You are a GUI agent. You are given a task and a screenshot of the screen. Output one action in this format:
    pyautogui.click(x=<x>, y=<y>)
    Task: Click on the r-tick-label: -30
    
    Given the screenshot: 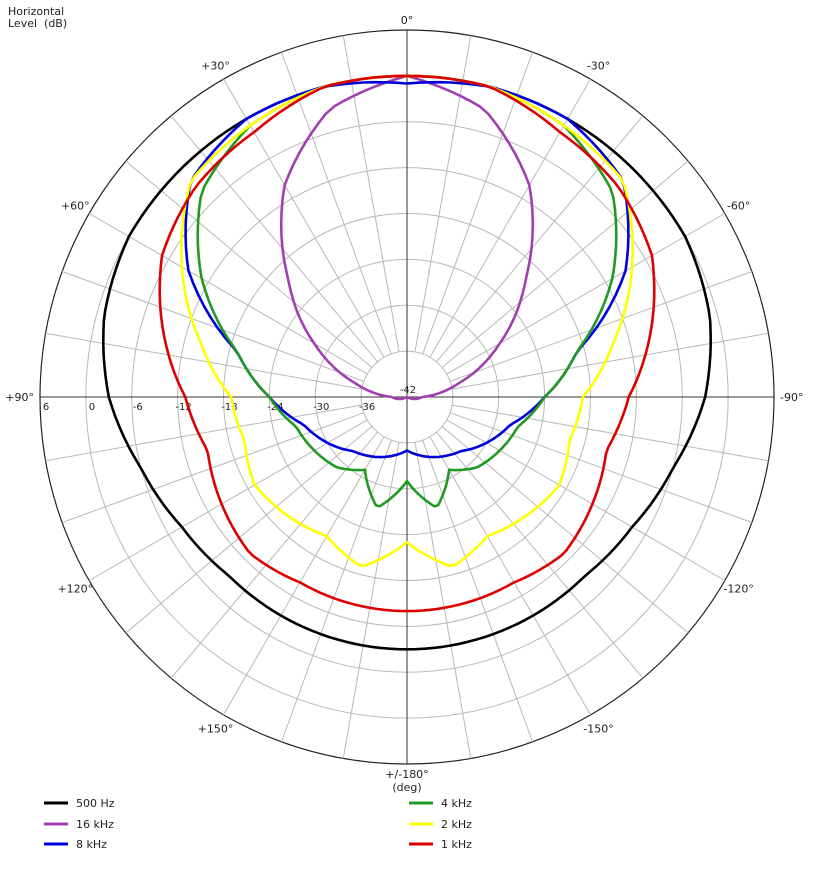 What is the action you would take?
    pyautogui.click(x=321, y=407)
    